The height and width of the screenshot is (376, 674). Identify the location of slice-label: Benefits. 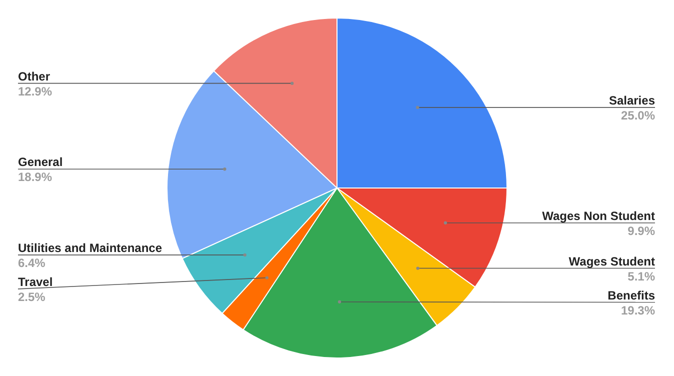
(632, 295).